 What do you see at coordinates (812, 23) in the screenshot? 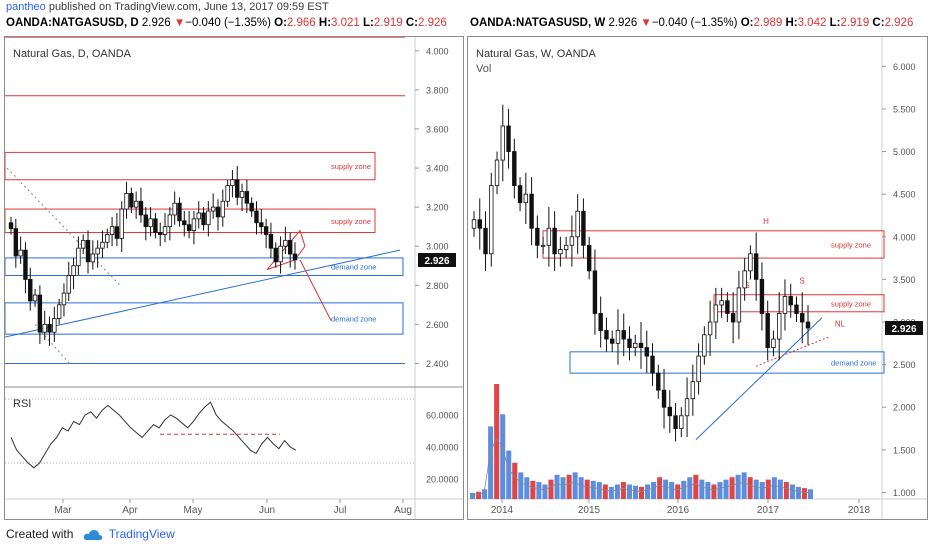
I see `right-high-value: 3.042` at bounding box center [812, 23].